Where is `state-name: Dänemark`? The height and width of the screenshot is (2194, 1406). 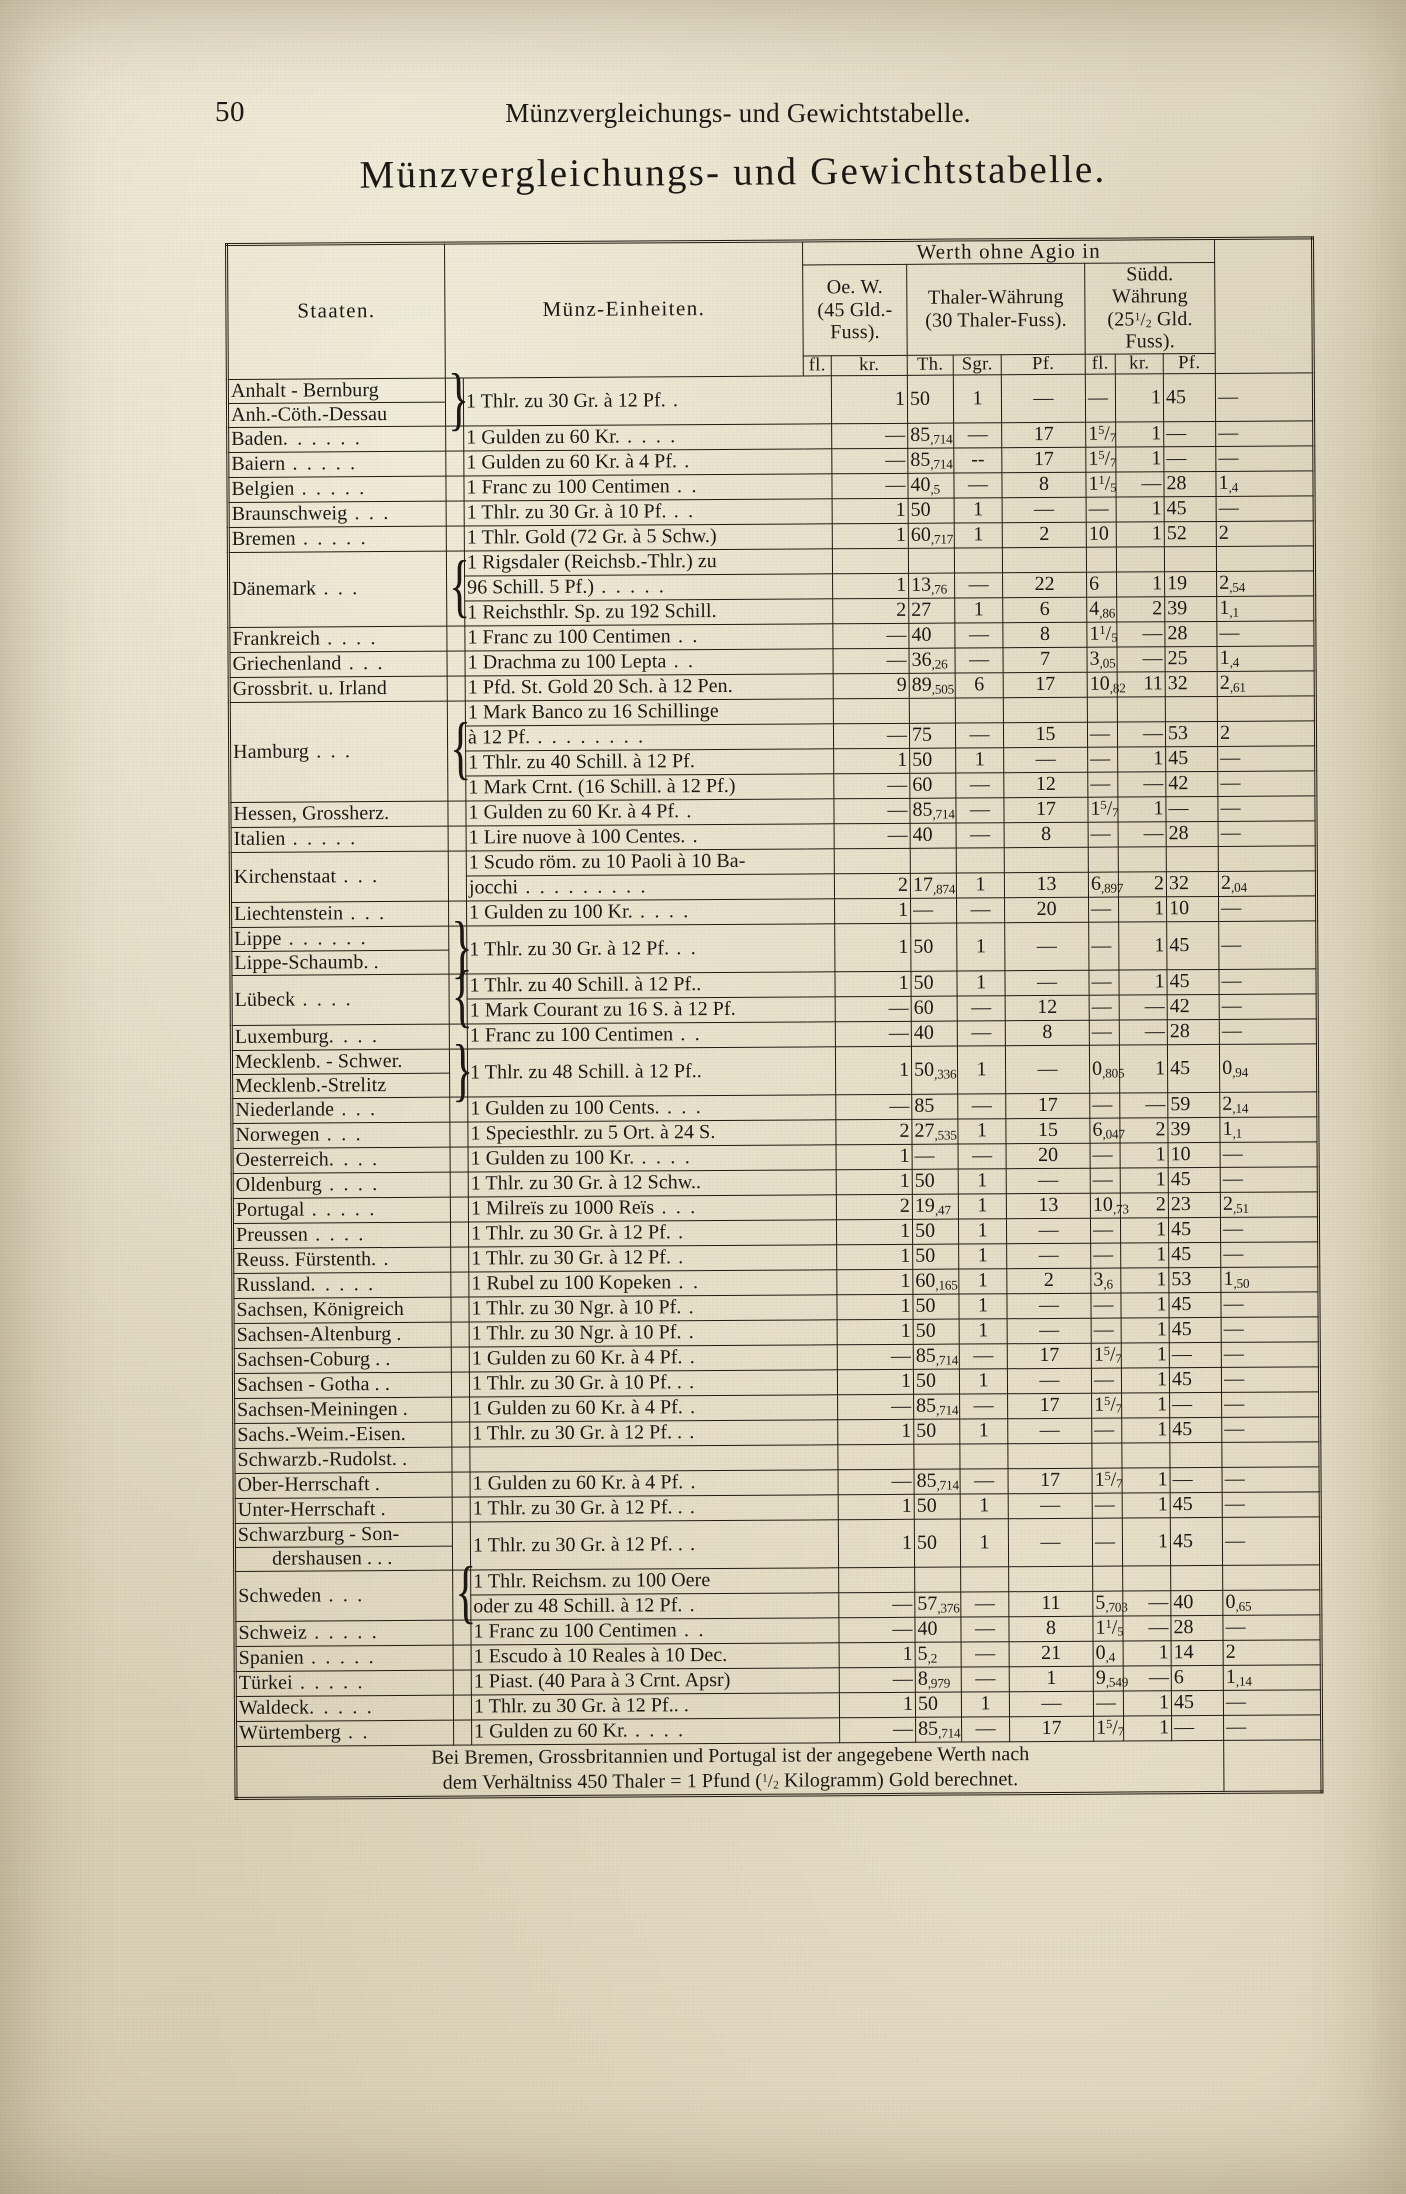
state-name: Dänemark is located at coordinates (274, 589).